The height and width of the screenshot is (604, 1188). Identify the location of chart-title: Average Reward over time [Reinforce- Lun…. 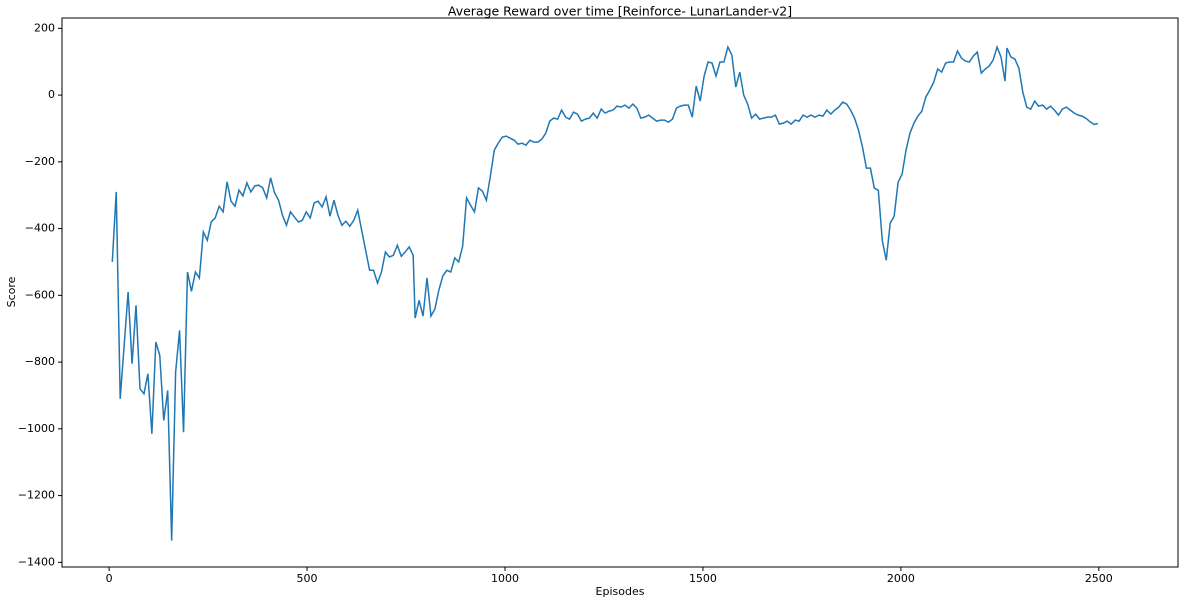
(620, 11).